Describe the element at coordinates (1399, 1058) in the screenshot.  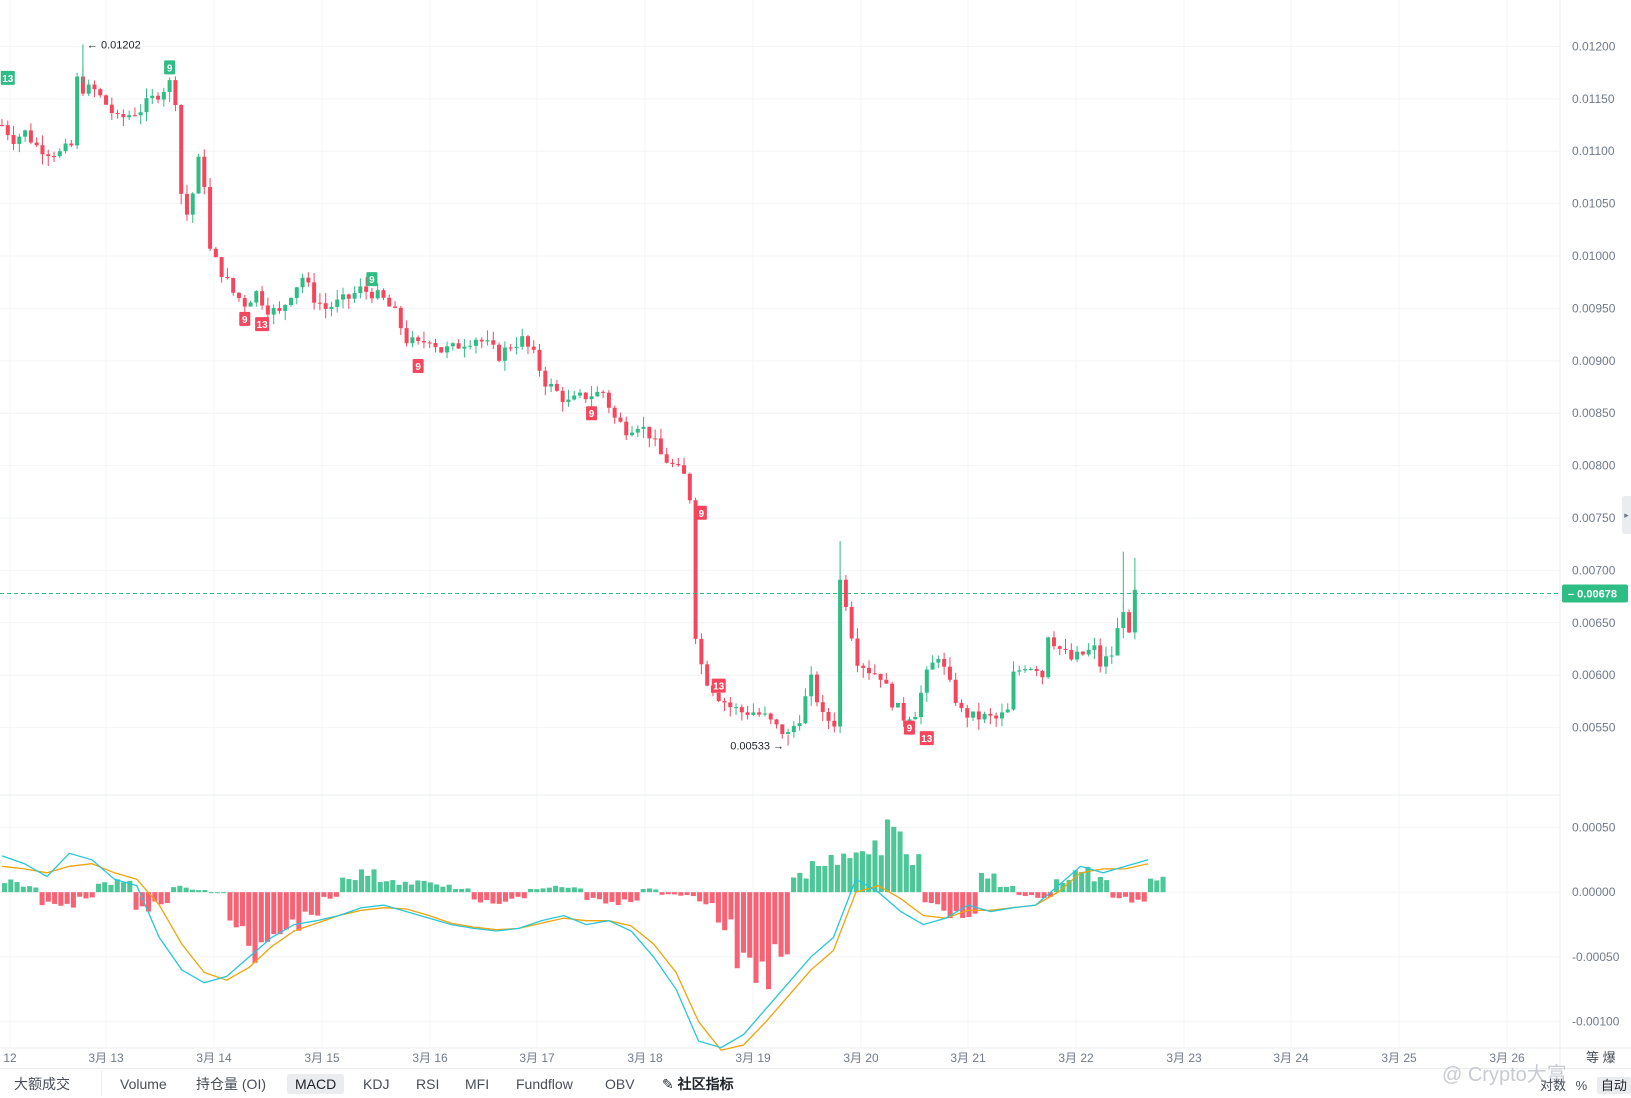
I see `time-tick-label: 3月 25` at that location.